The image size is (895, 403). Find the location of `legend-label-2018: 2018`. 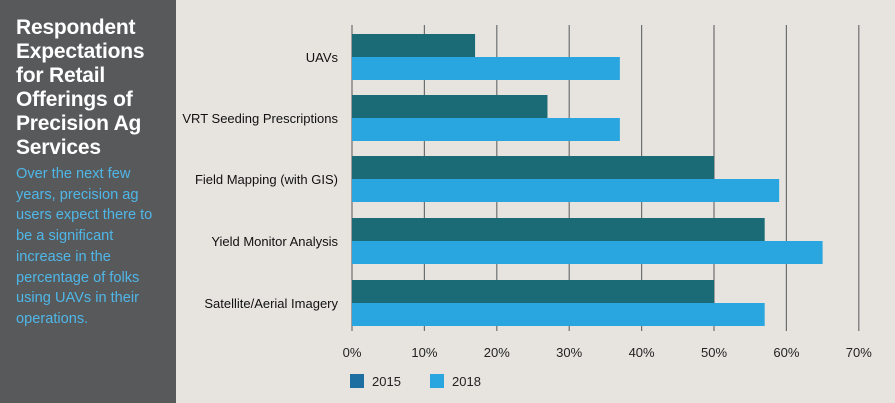

legend-label-2018: 2018 is located at coordinates (466, 381).